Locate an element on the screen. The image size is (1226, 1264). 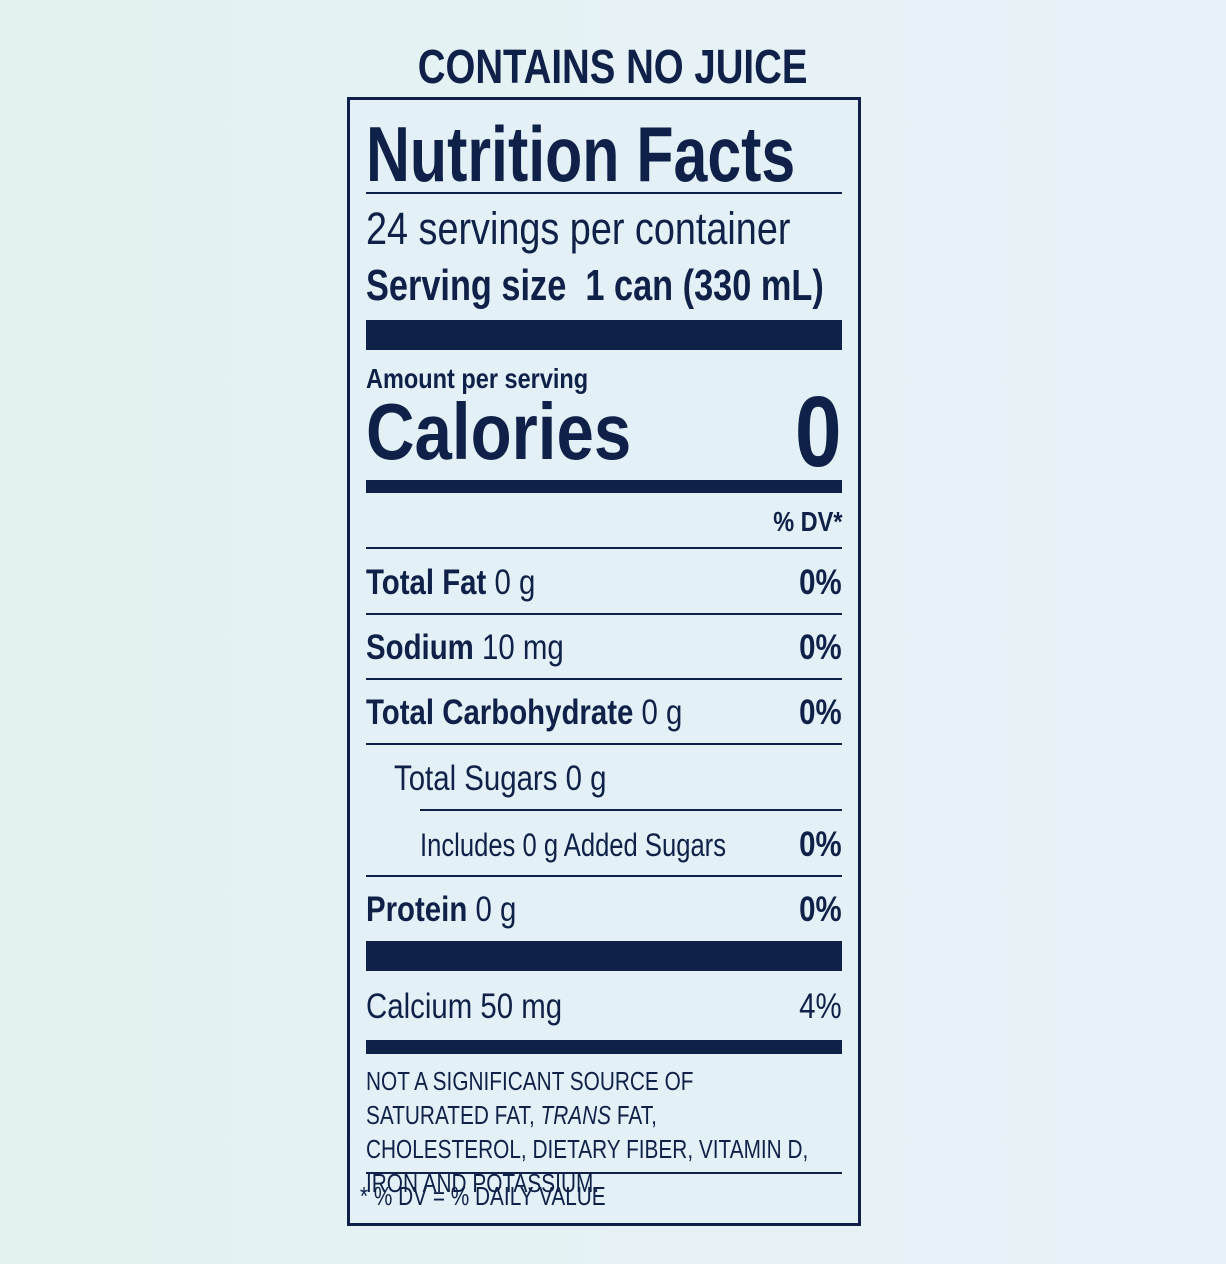
nutrient-row: Total Fat 0 g 0% is located at coordinates (604, 583).